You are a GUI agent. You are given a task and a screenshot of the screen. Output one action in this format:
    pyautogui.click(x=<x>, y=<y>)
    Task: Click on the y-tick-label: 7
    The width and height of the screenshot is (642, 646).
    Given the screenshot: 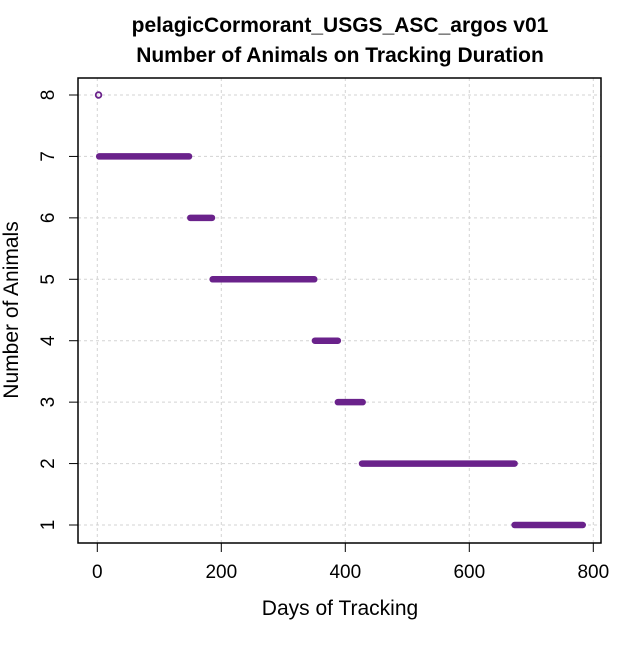 What is the action you would take?
    pyautogui.click(x=48, y=156)
    